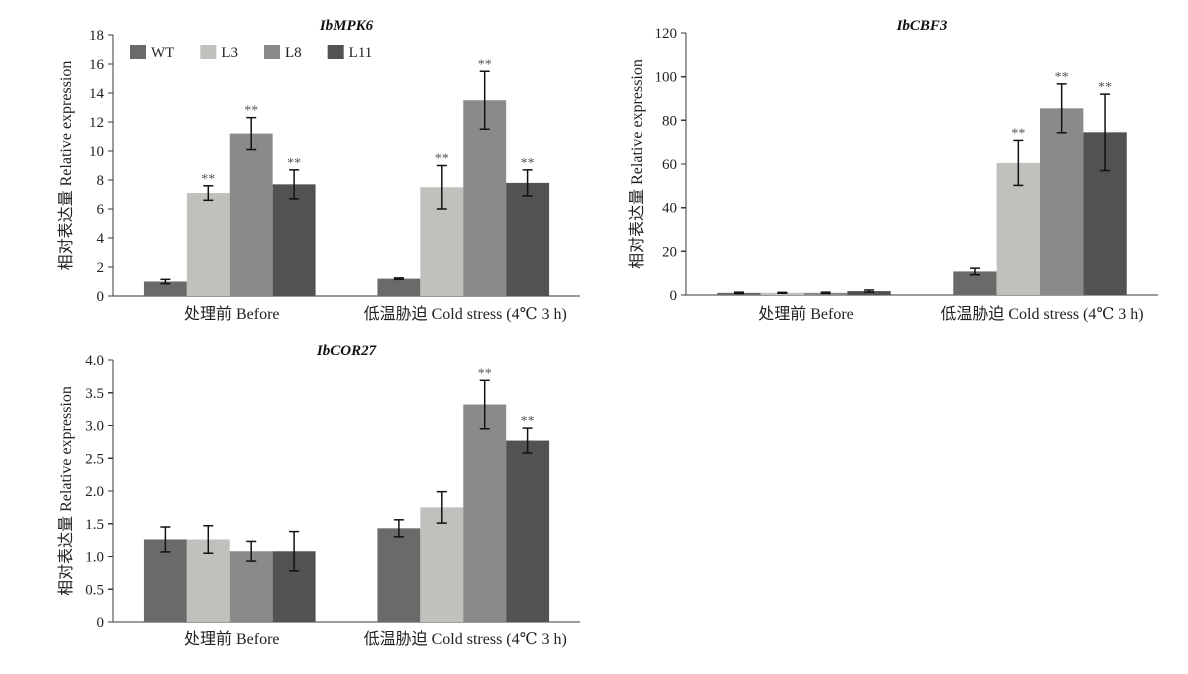  I want to click on legend-label: L3, so click(229, 53).